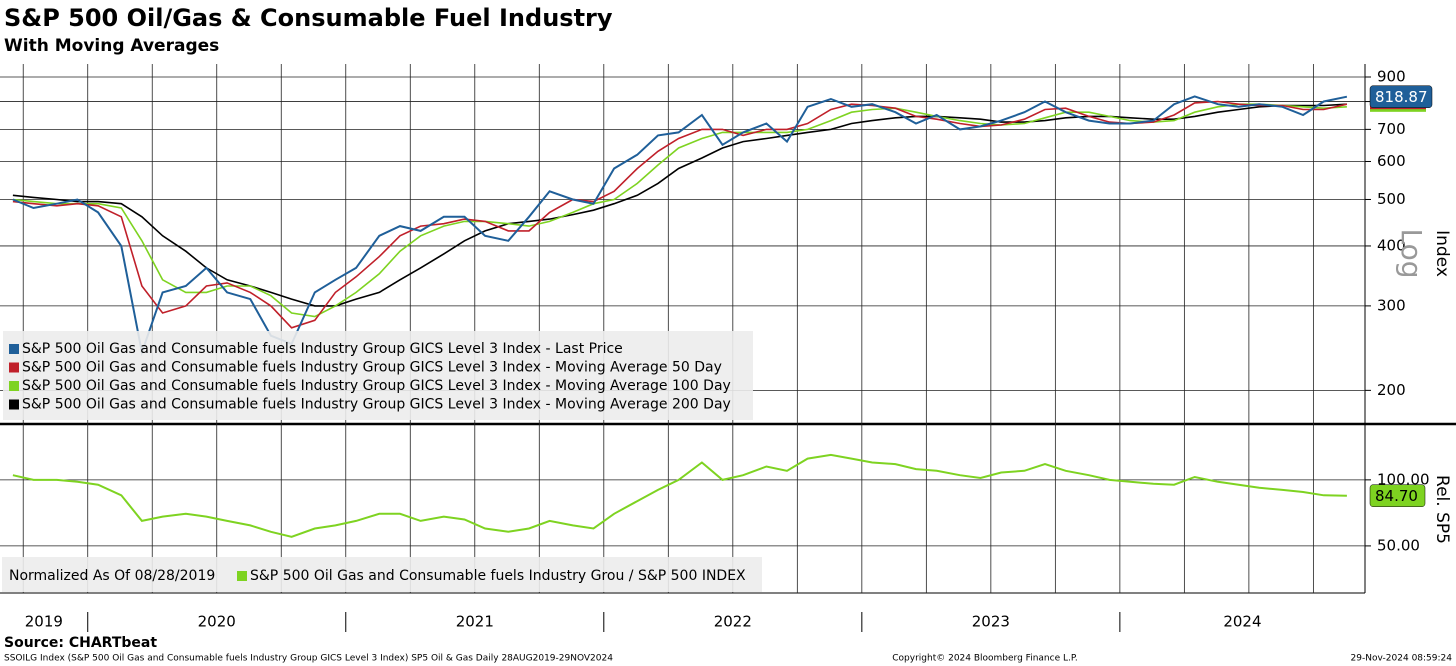 The image size is (1456, 666). I want to click on y-tick-label: 500, so click(1391, 199).